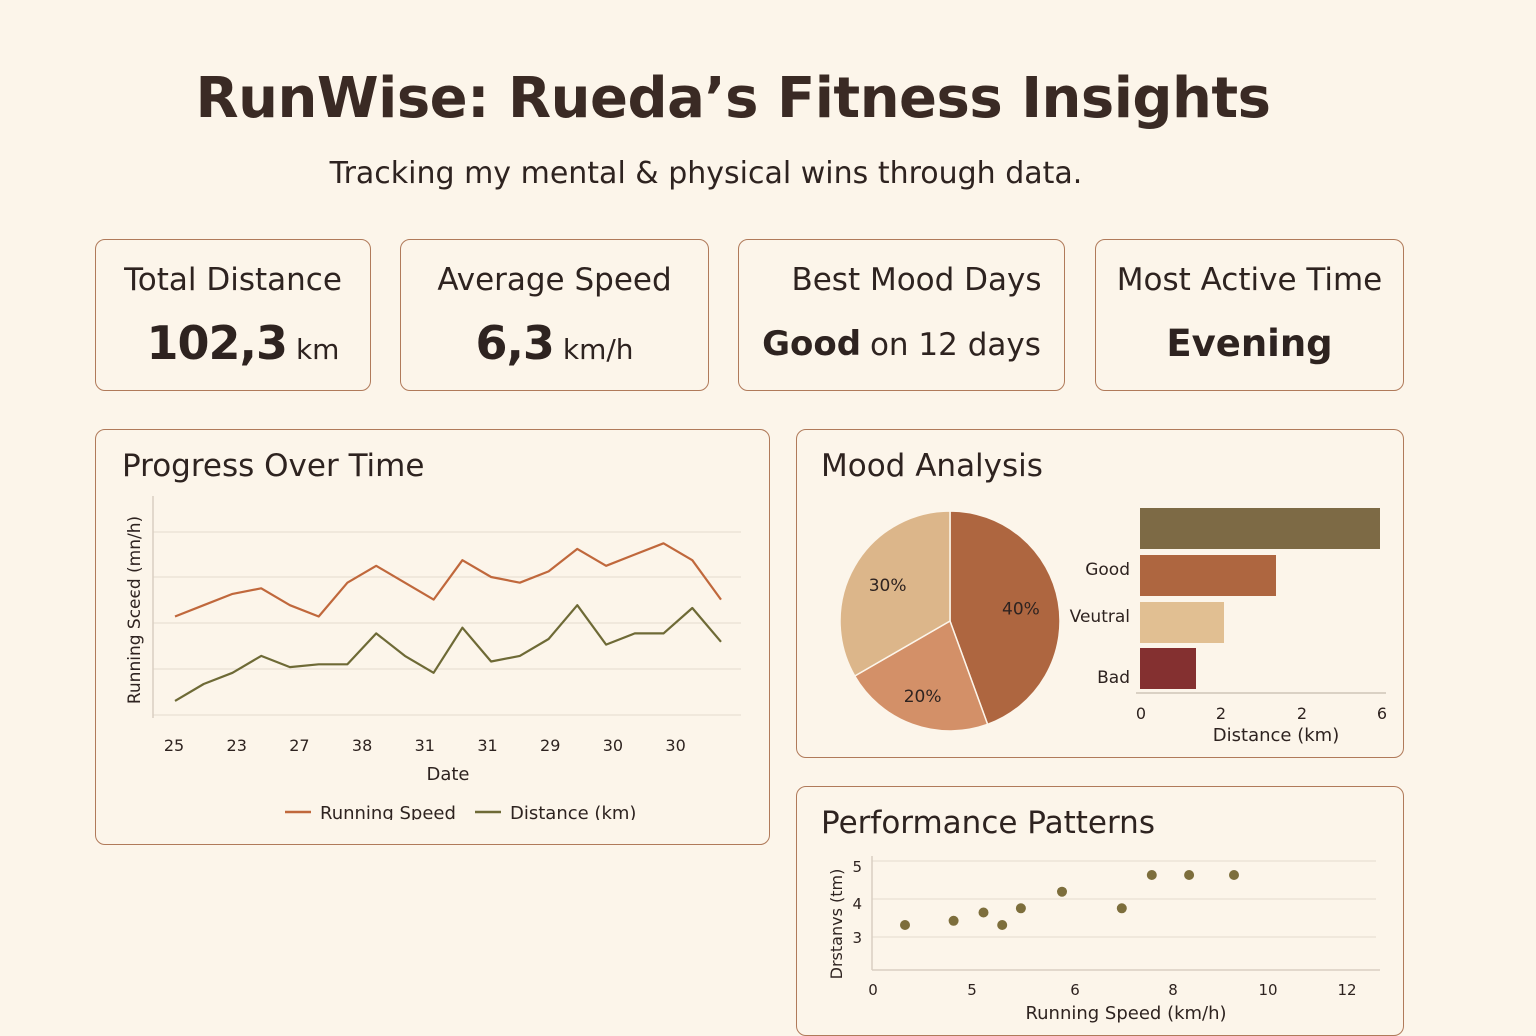 The image size is (1536, 1036). Describe the element at coordinates (1141, 713) in the screenshot. I see `mood-x-tick-label: 0` at that location.